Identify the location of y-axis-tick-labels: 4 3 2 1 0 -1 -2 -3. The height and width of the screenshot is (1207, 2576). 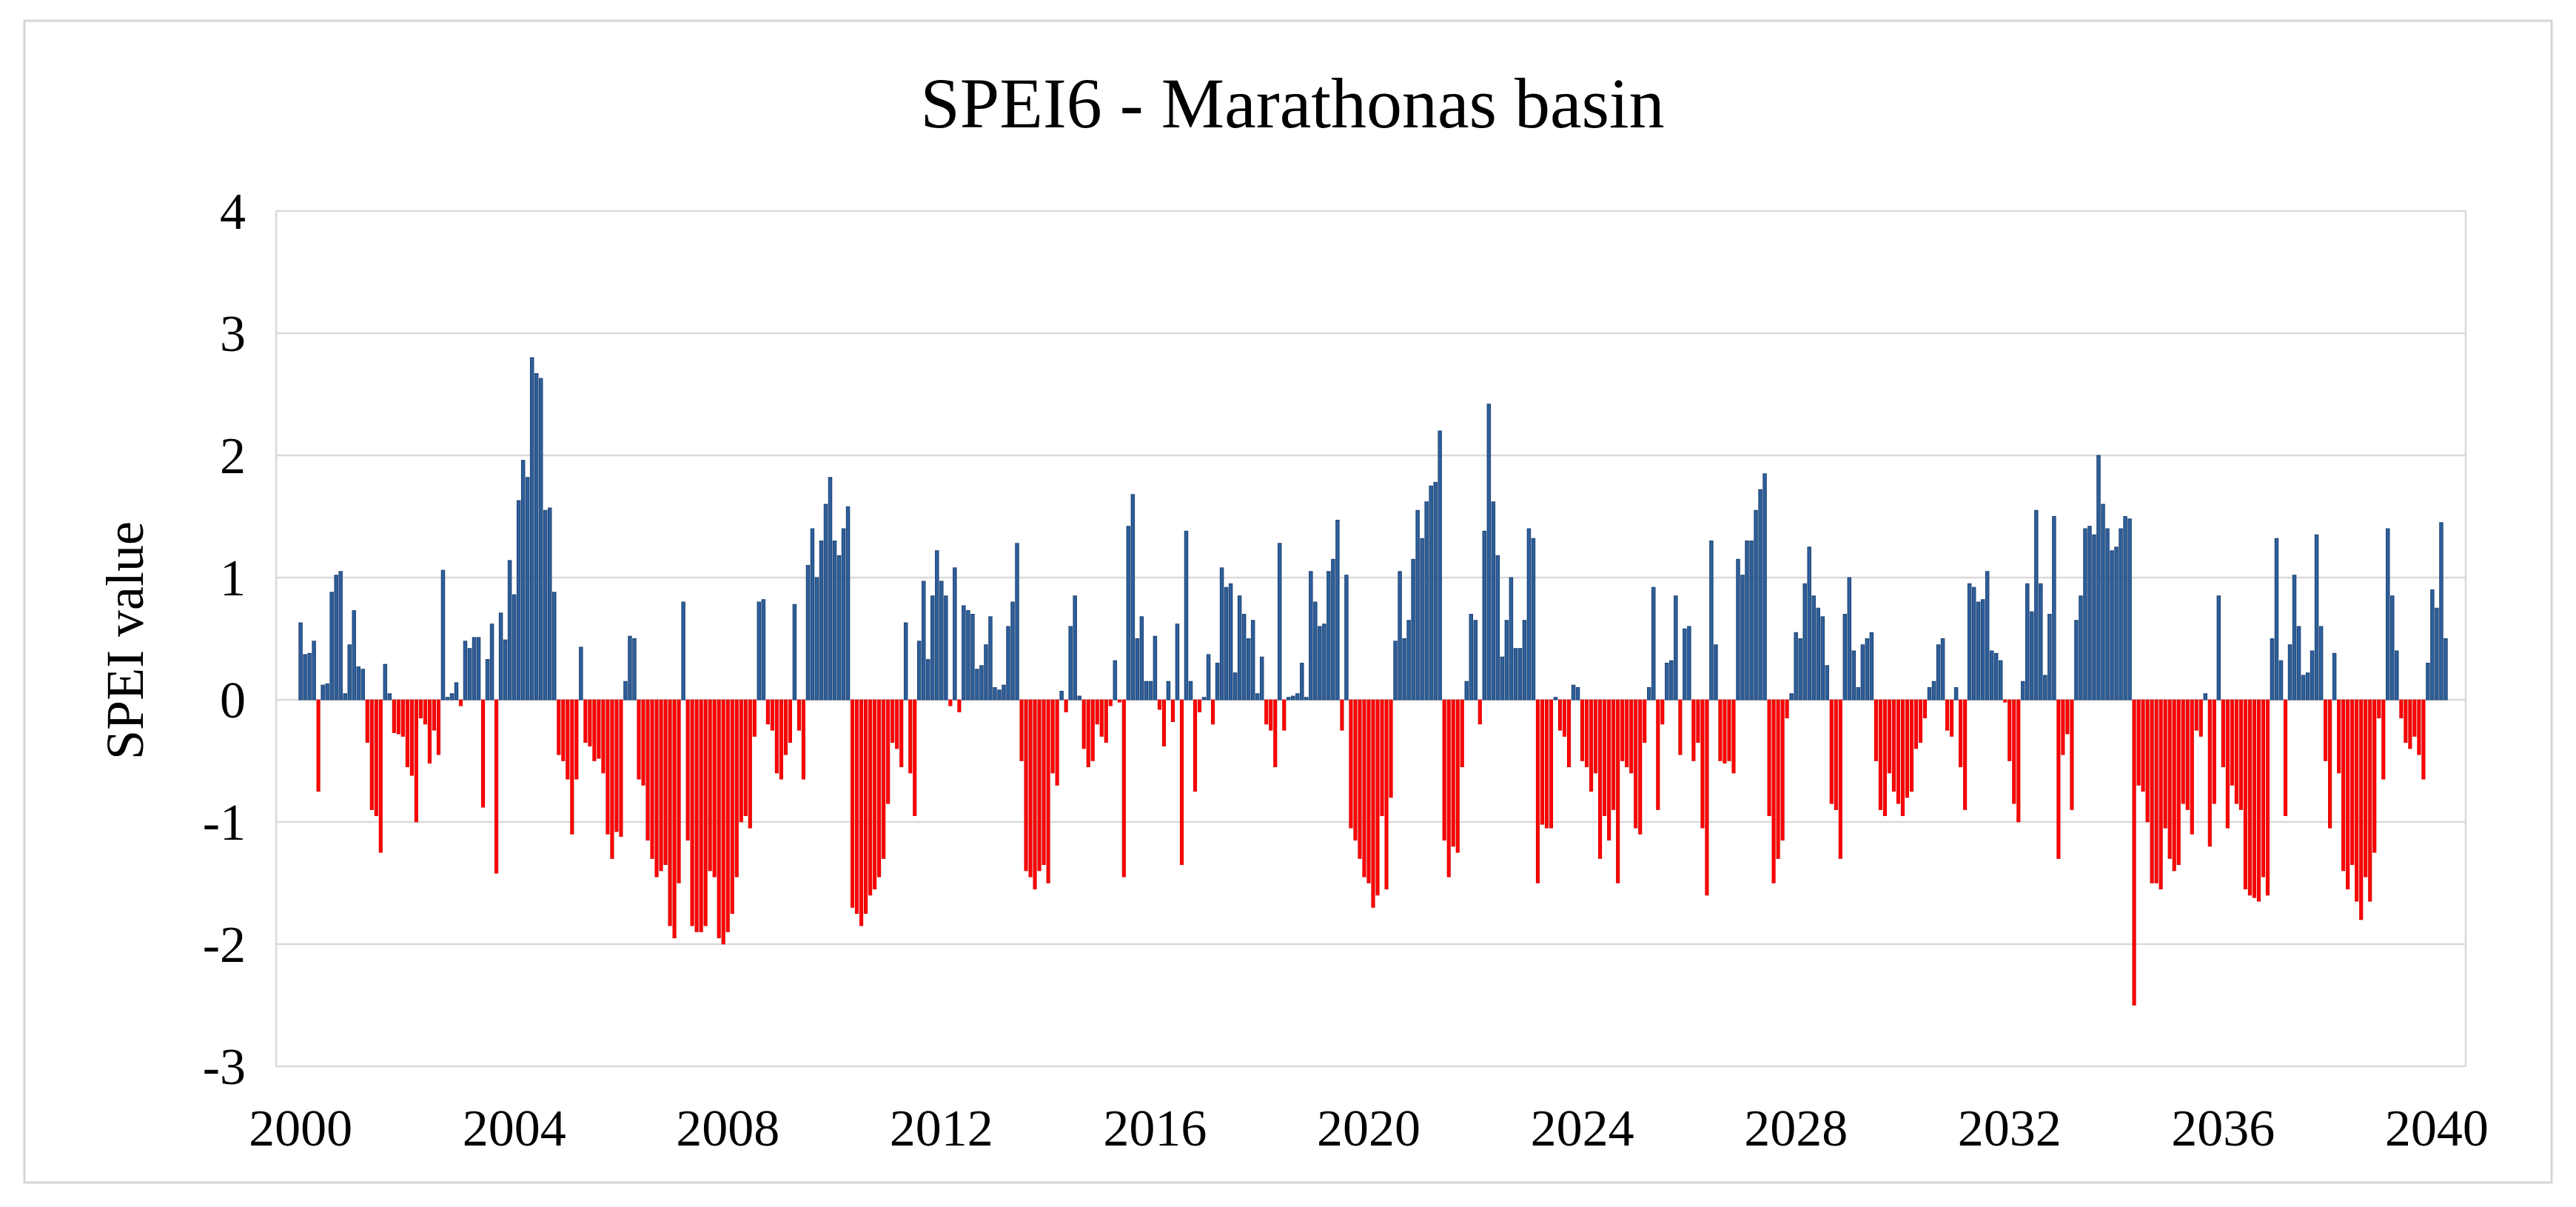
(224, 640).